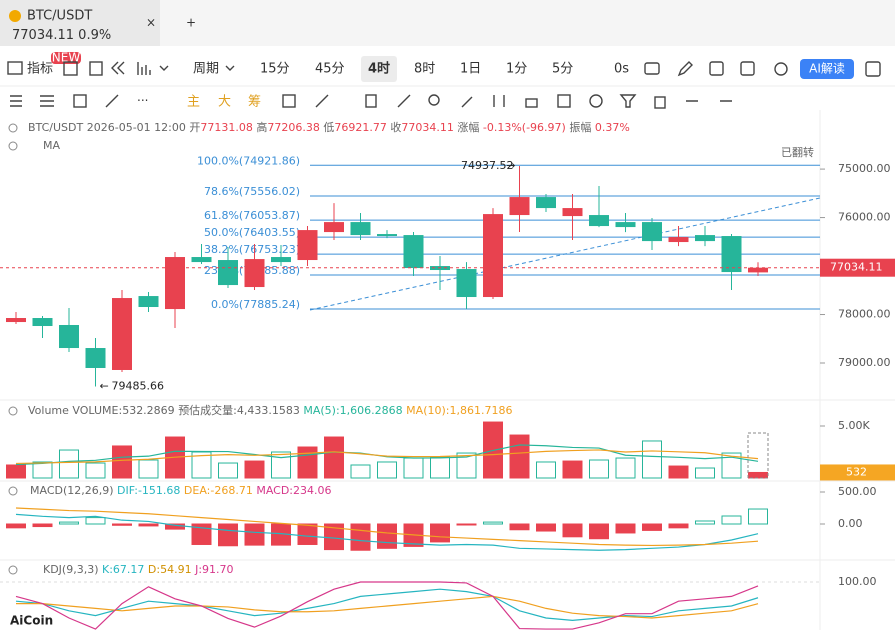 The height and width of the screenshot is (630, 895). I want to click on price-tag, so click(857, 267).